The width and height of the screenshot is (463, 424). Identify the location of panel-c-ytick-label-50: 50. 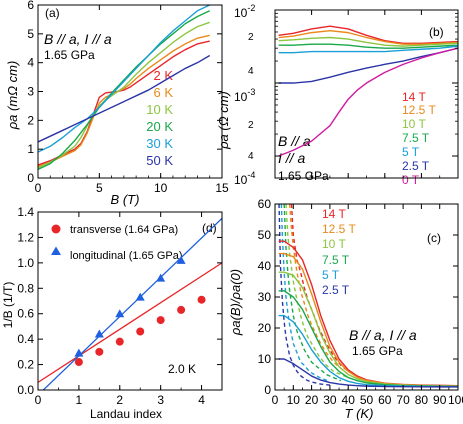
(265, 235).